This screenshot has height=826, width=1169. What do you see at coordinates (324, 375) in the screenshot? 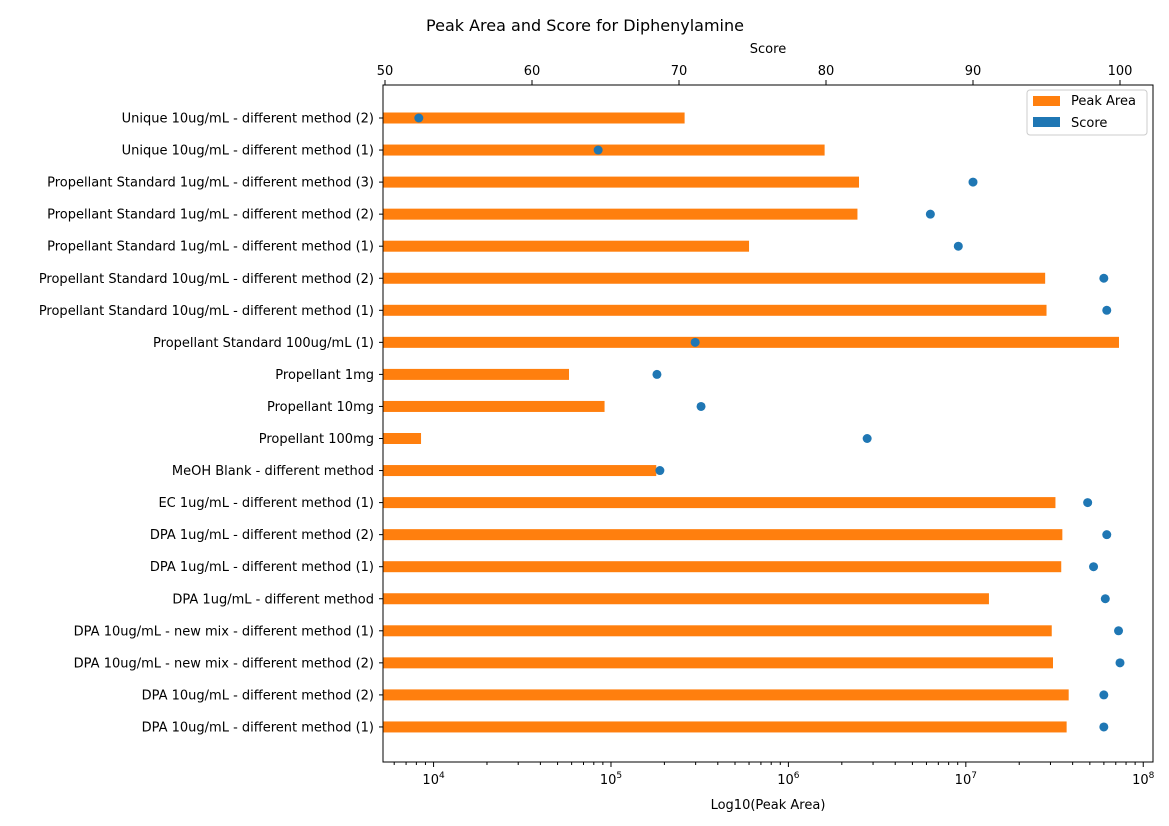
I see `category-label: Propellant 1mg` at bounding box center [324, 375].